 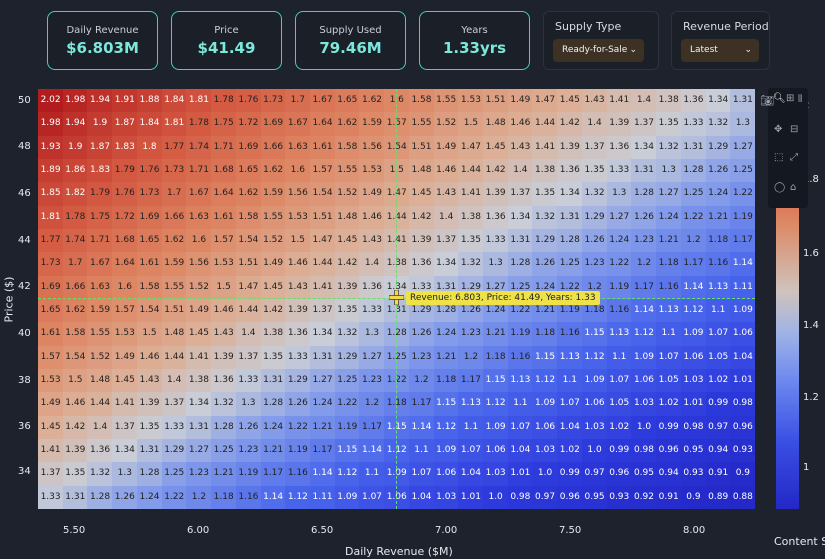 What do you see at coordinates (372, 241) in the screenshot?
I see `heatmap-cell: 1.43` at bounding box center [372, 241].